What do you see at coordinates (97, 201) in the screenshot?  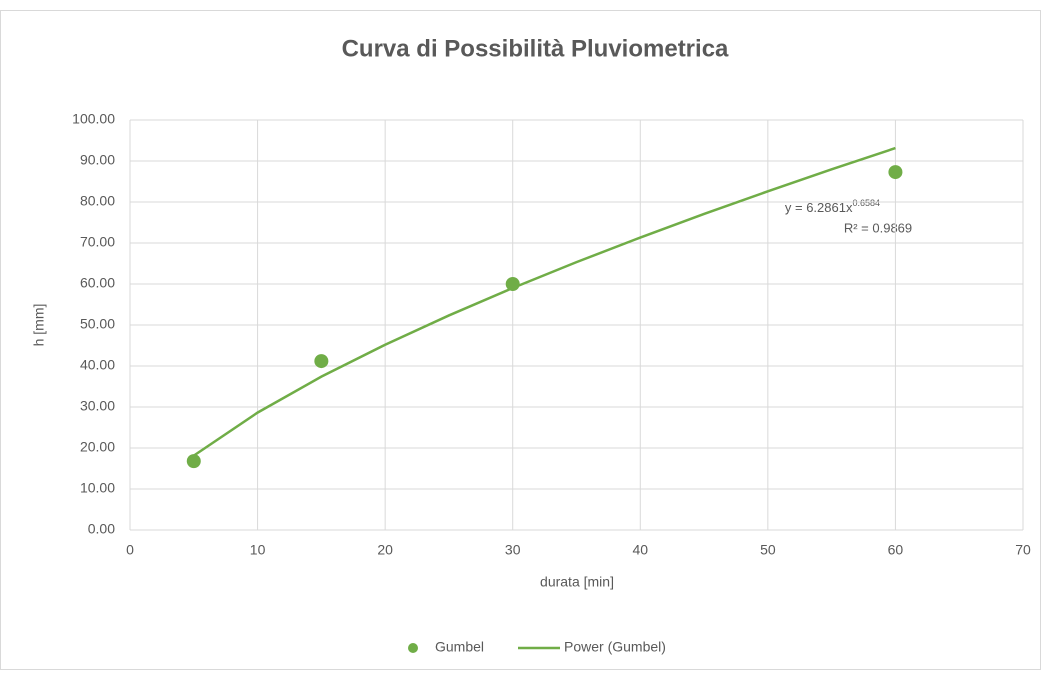 I see `y-tick-label: 80.00` at bounding box center [97, 201].